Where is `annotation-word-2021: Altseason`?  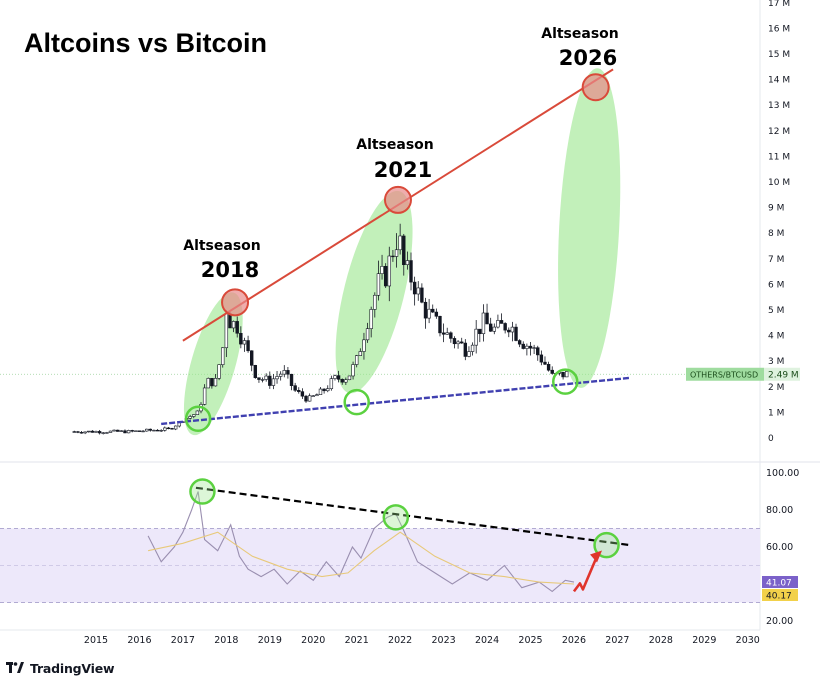 annotation-word-2021: Altseason is located at coordinates (395, 145).